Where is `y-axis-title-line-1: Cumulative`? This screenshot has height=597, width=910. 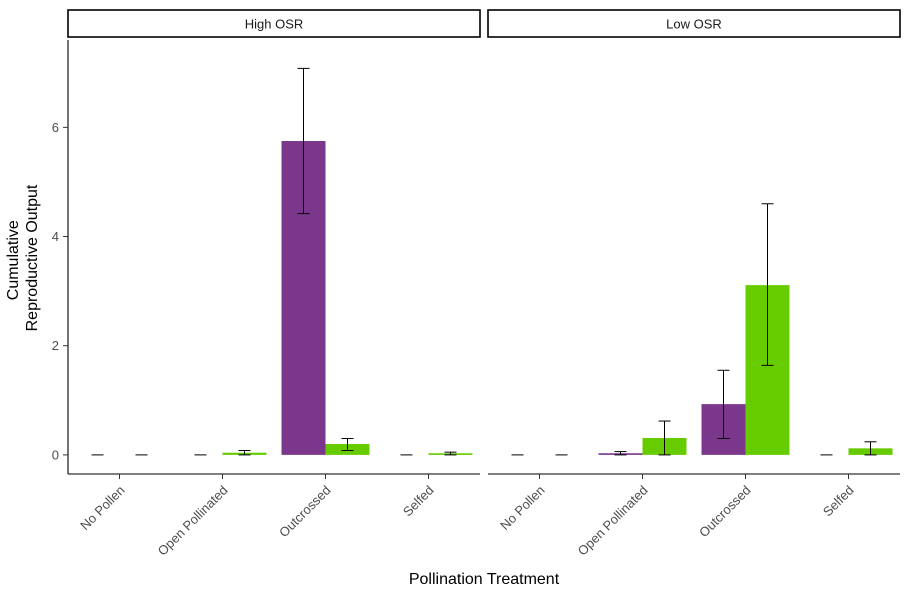
y-axis-title-line-1: Cumulative is located at coordinates (13, 260).